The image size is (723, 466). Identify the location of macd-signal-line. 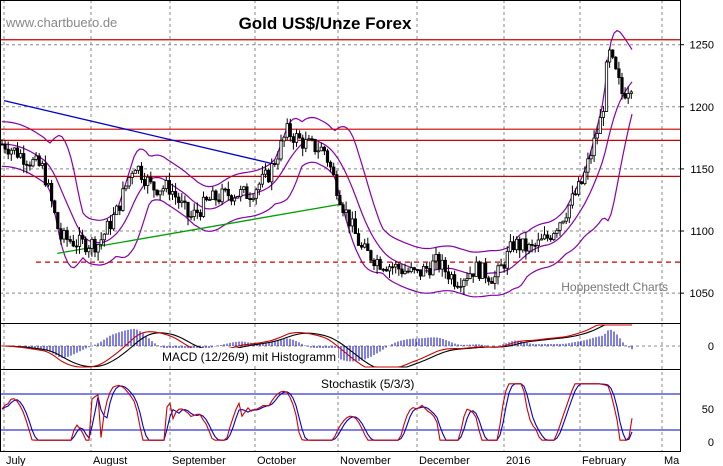
(317, 346).